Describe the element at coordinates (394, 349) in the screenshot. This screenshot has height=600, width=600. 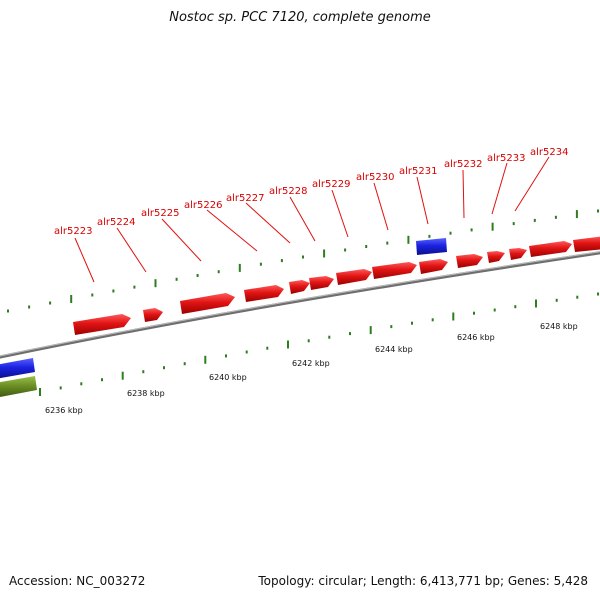
I see `kbp-label: 6244 kbp` at that location.